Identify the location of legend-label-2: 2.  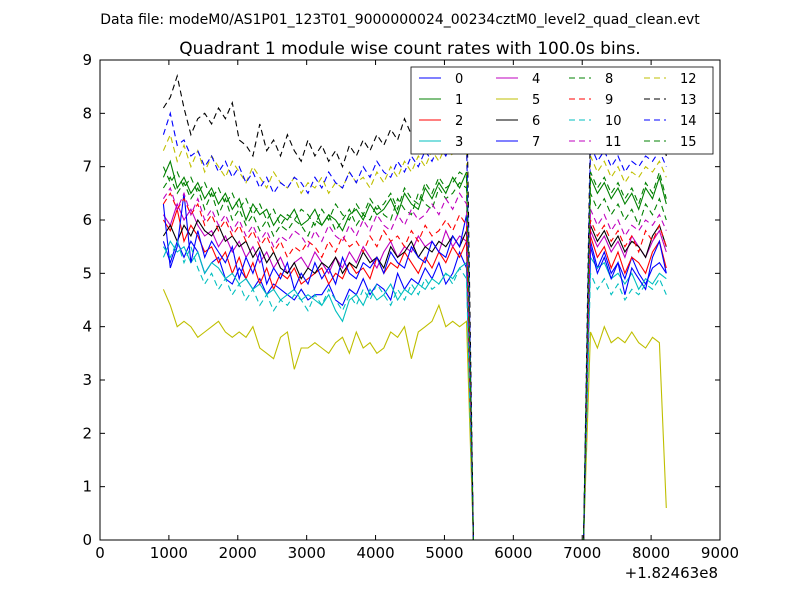
(459, 121).